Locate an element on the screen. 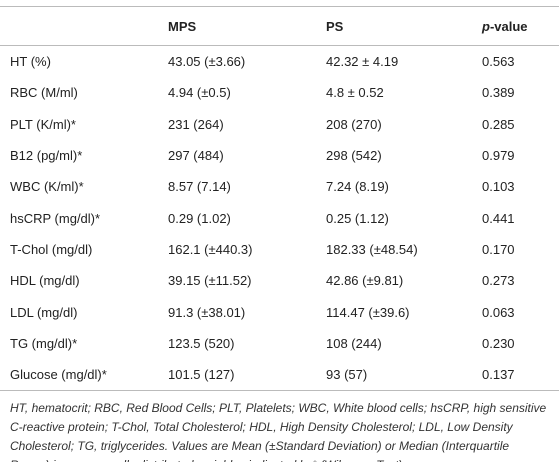 Image resolution: width=559 pixels, height=462 pixels. header-cell: p-value is located at coordinates (520, 26).